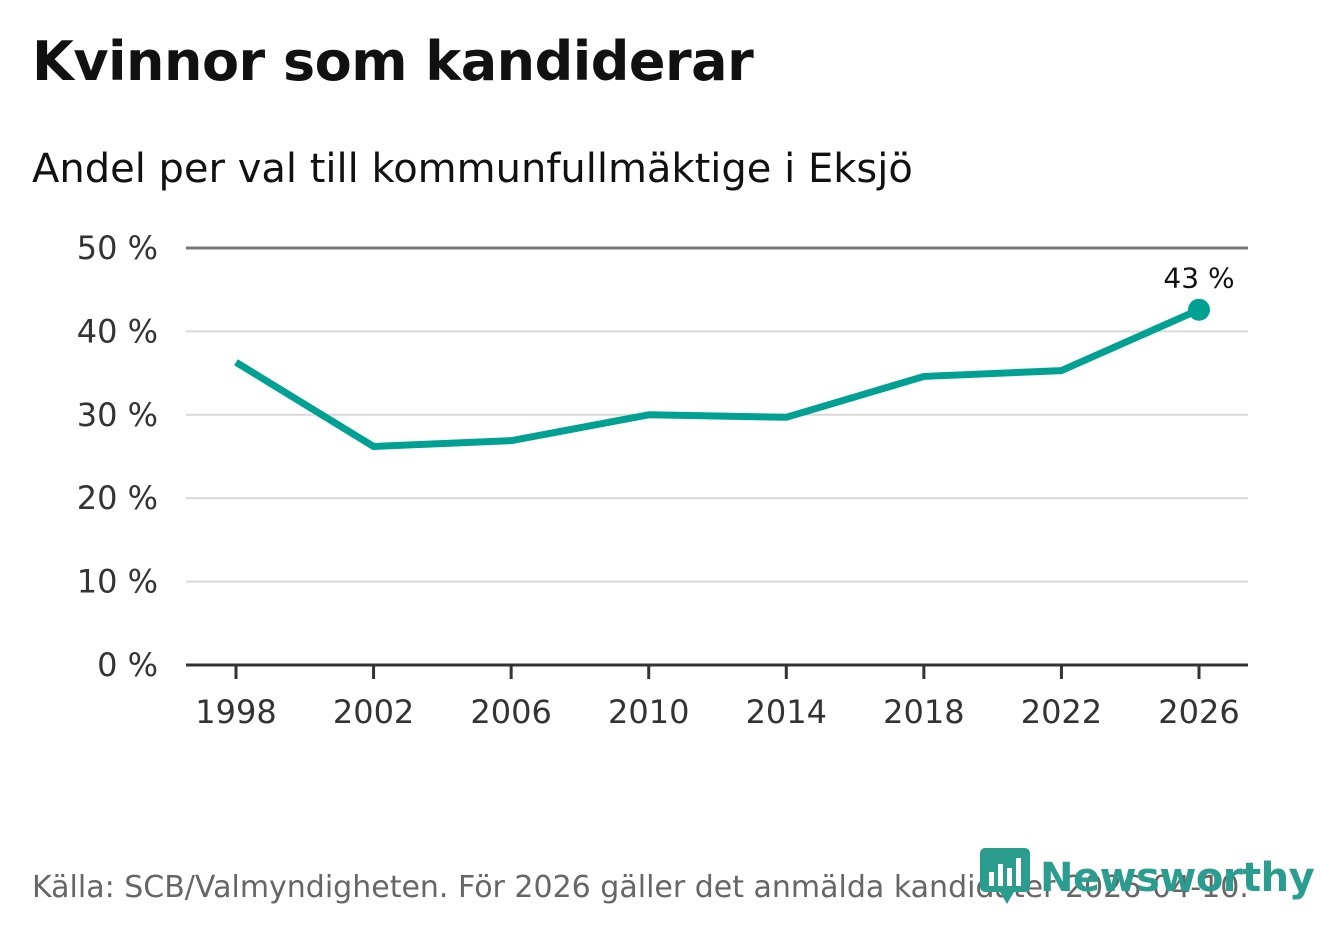  What do you see at coordinates (127, 665) in the screenshot?
I see `y-tick-label: 0 %` at bounding box center [127, 665].